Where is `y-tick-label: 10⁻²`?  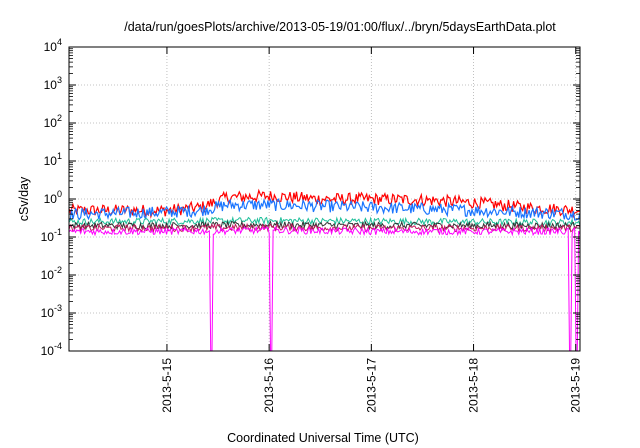
y-tick-label: 10⁻² is located at coordinates (51, 273).